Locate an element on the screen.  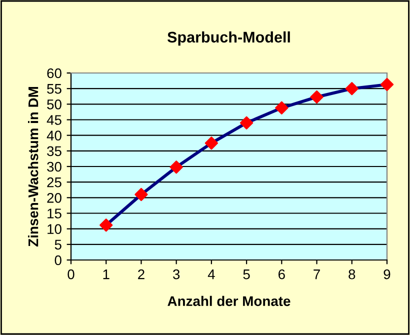
x-tick-label: 8 is located at coordinates (352, 274).